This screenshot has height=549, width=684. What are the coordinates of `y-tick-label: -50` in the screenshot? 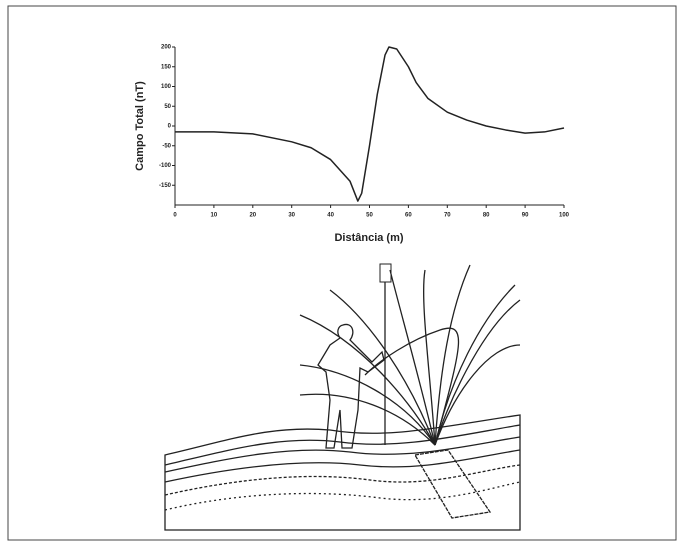 It's located at (166, 146).